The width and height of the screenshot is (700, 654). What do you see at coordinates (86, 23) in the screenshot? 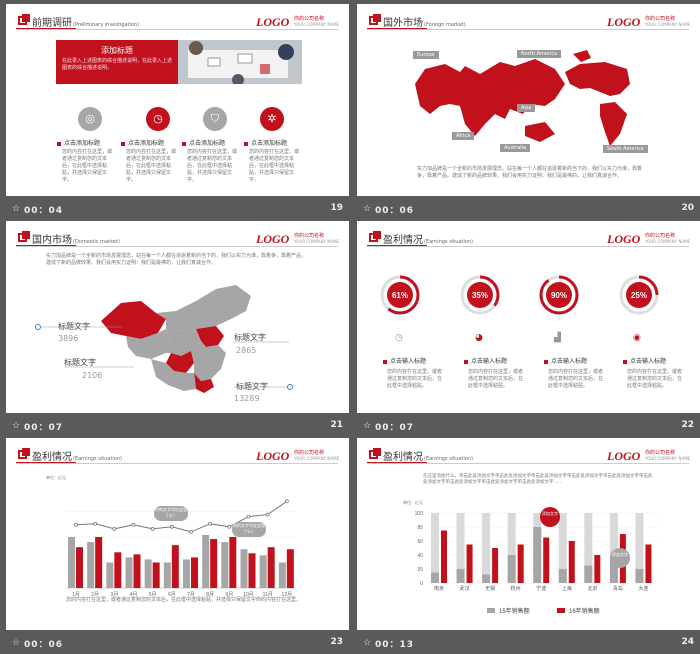
I see `slide-title: 前期调研(Preliminary investigation)` at bounding box center [86, 23].